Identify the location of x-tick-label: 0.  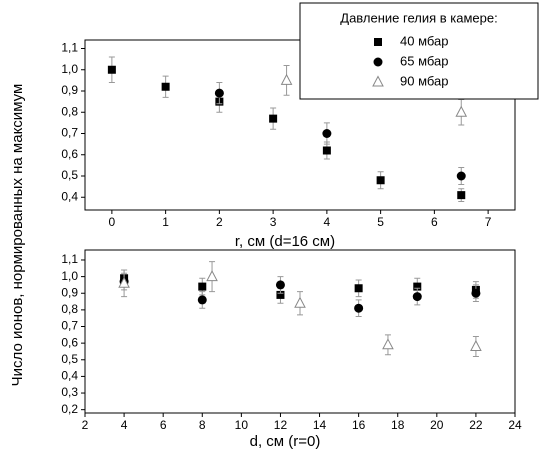
(112, 222).